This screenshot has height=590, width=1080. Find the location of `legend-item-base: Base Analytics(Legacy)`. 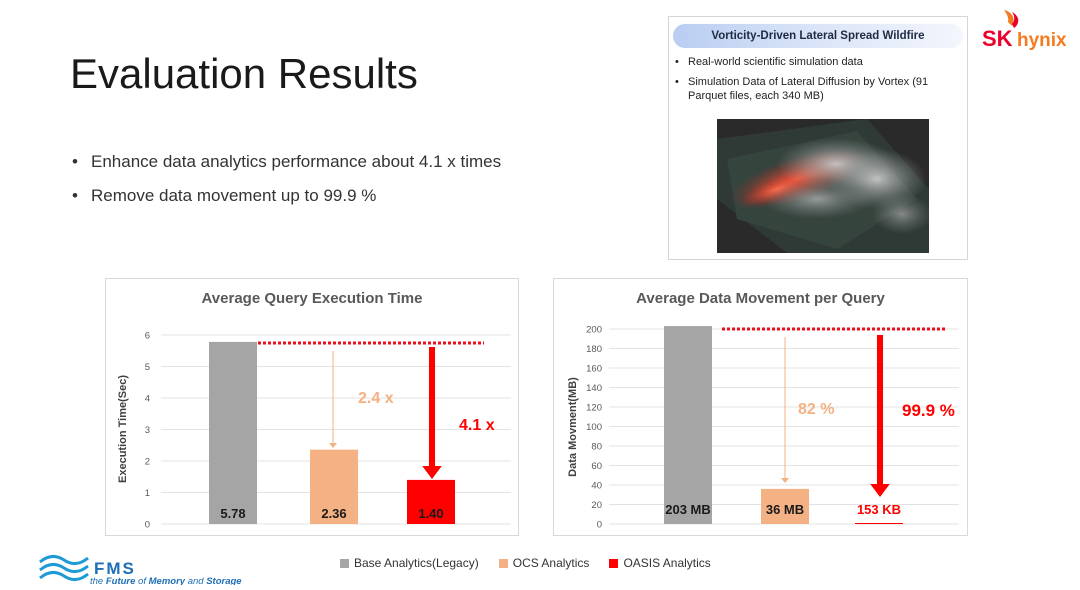

legend-item-base: Base Analytics(Legacy) is located at coordinates (409, 563).